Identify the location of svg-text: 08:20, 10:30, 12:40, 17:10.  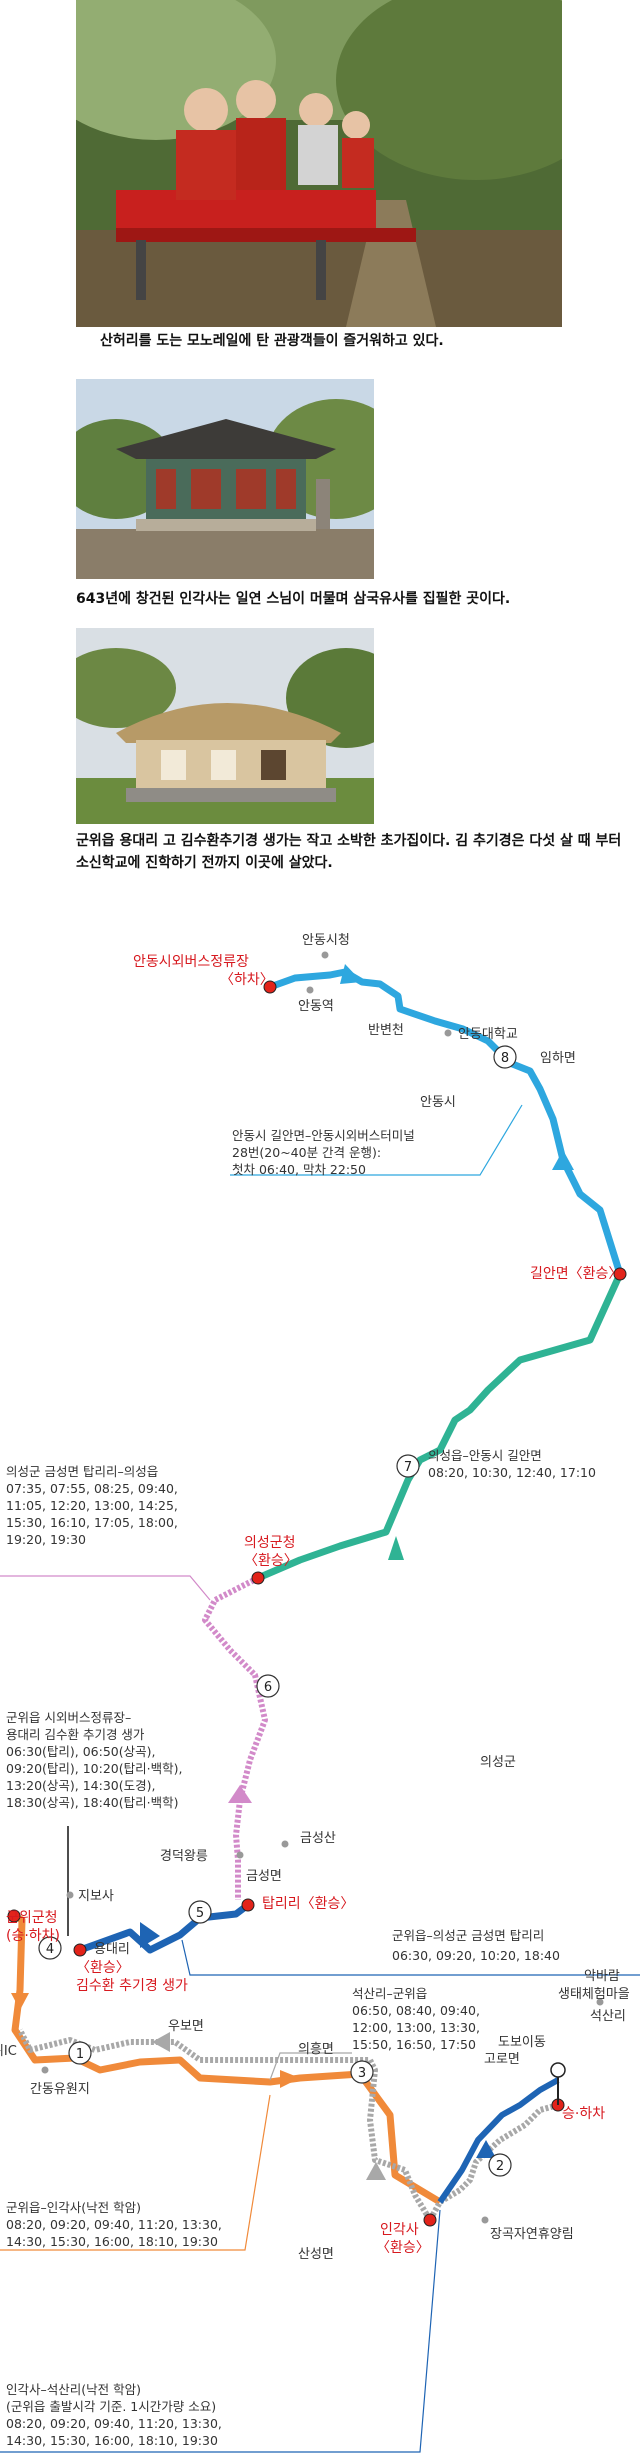
(512, 1472).